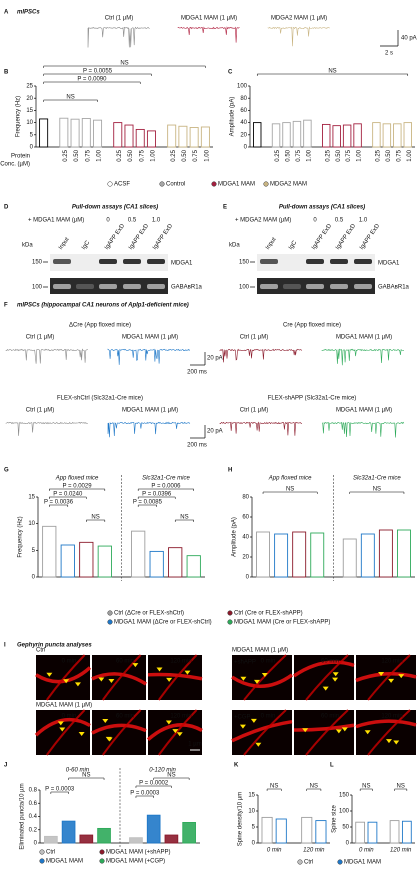  What do you see at coordinates (29, 87) in the screenshot?
I see `y-tick-label: 25` at bounding box center [29, 87].